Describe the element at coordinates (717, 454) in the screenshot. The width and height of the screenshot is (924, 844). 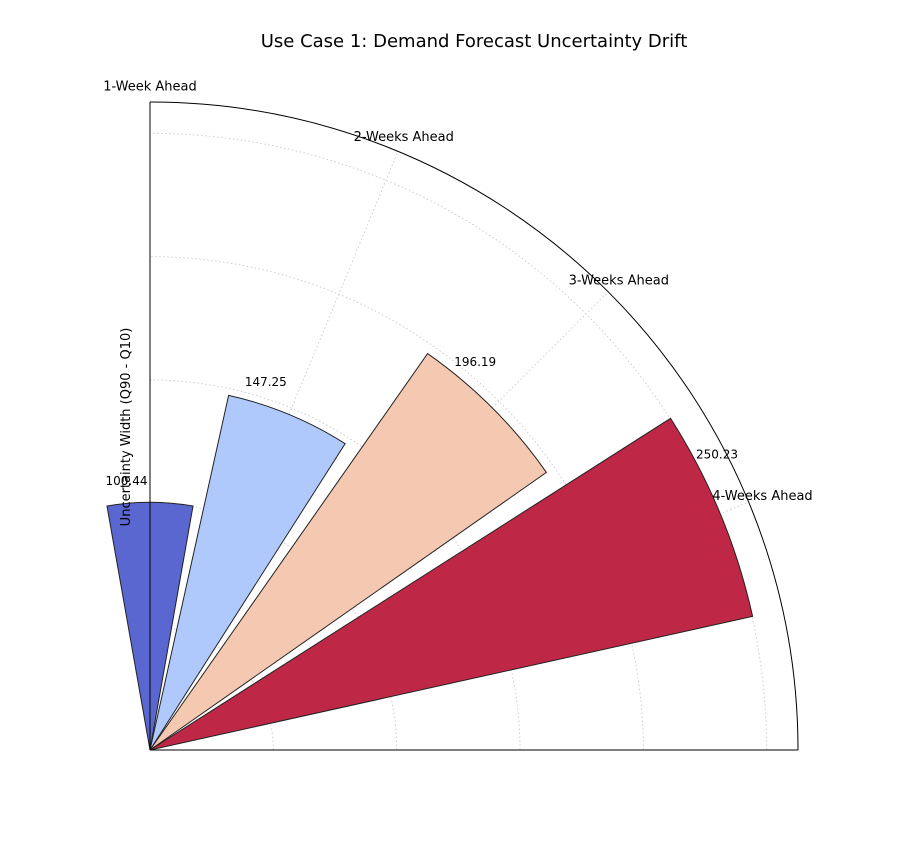
I see `value-label-4: 250.23` at that location.